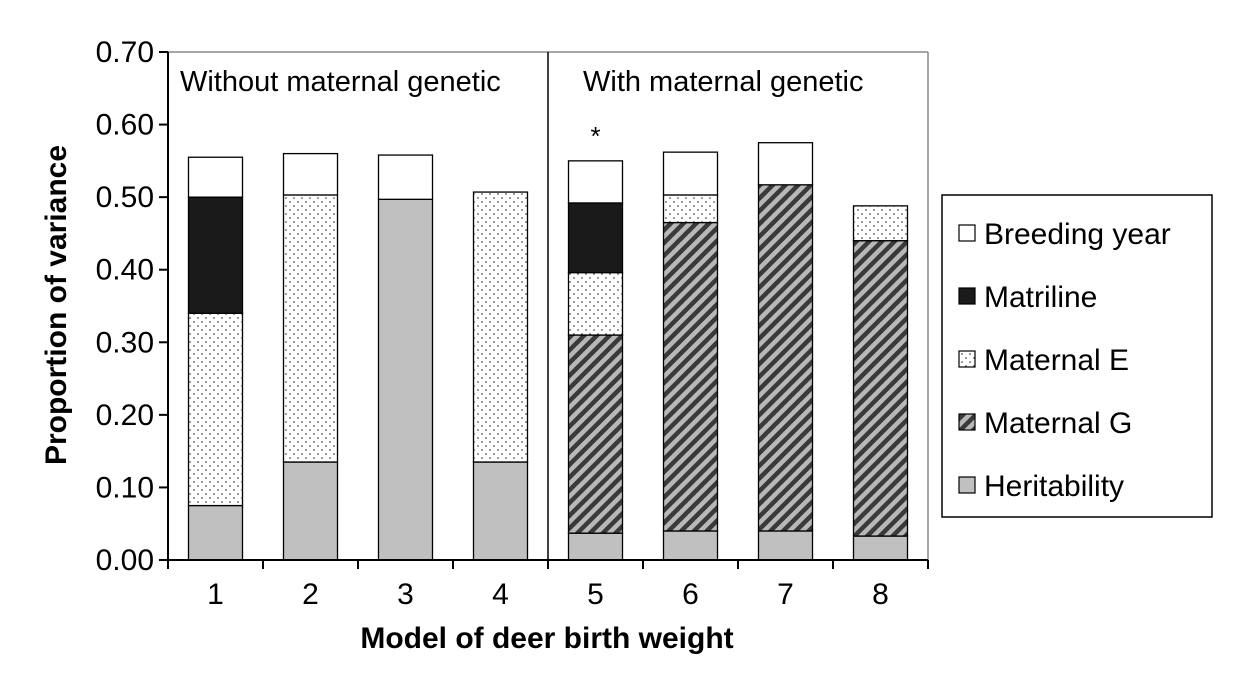 This screenshot has height=686, width=1242. What do you see at coordinates (723, 82) in the screenshot?
I see `panel-label-with: With maternal genetic` at bounding box center [723, 82].